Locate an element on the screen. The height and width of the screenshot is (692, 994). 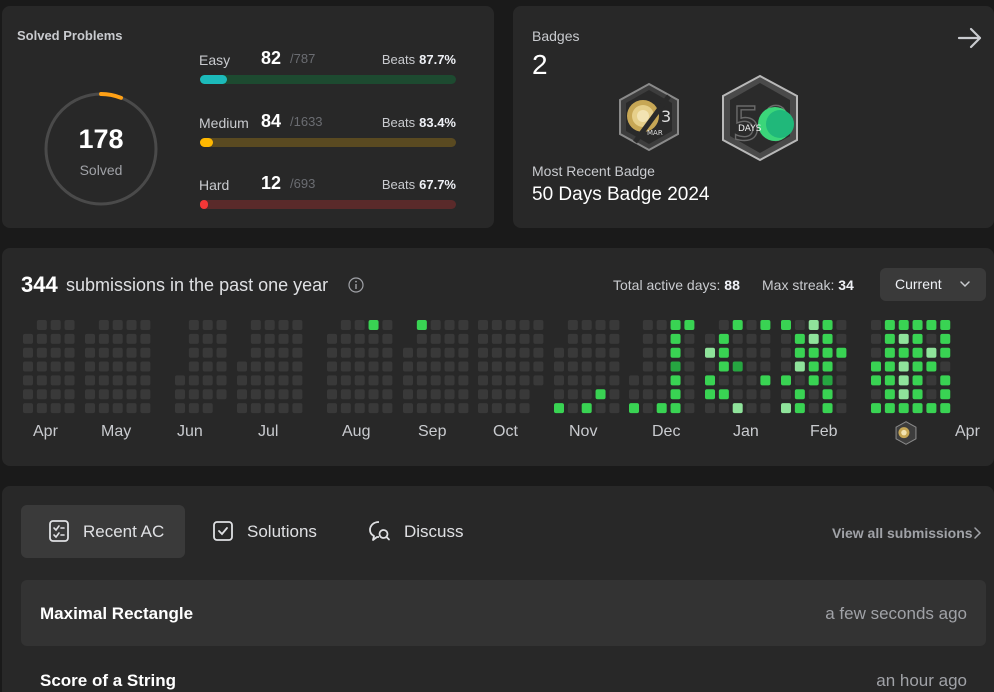
arrow-right-icon is located at coordinates (970, 38).